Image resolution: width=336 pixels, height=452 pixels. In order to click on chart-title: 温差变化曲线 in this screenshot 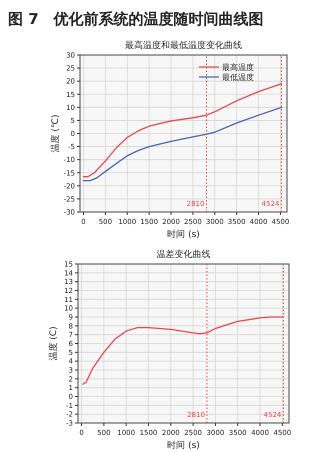, I will do `click(183, 254)`.